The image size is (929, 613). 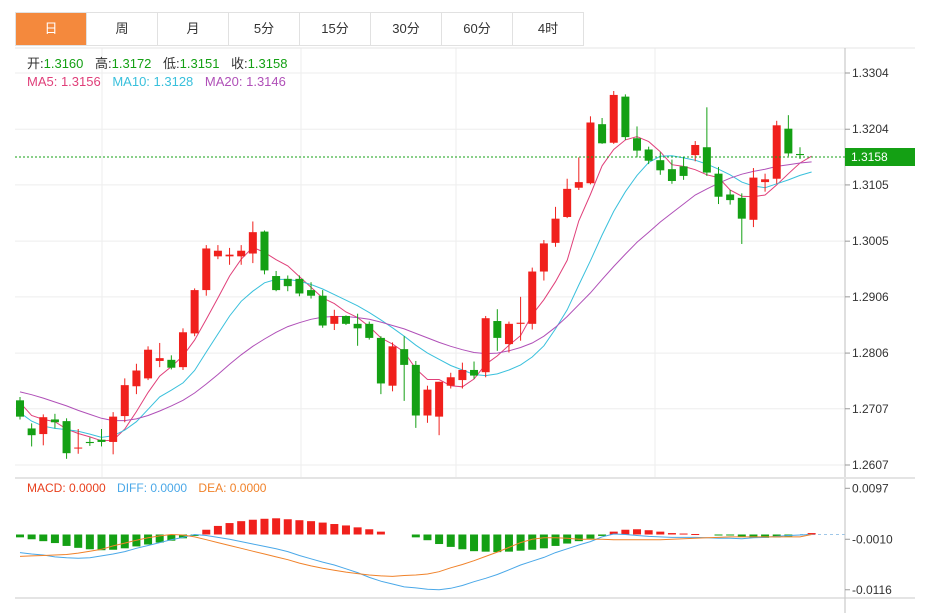 What do you see at coordinates (870, 185) in the screenshot?
I see `y-tick-label: 1.3105` at bounding box center [870, 185].